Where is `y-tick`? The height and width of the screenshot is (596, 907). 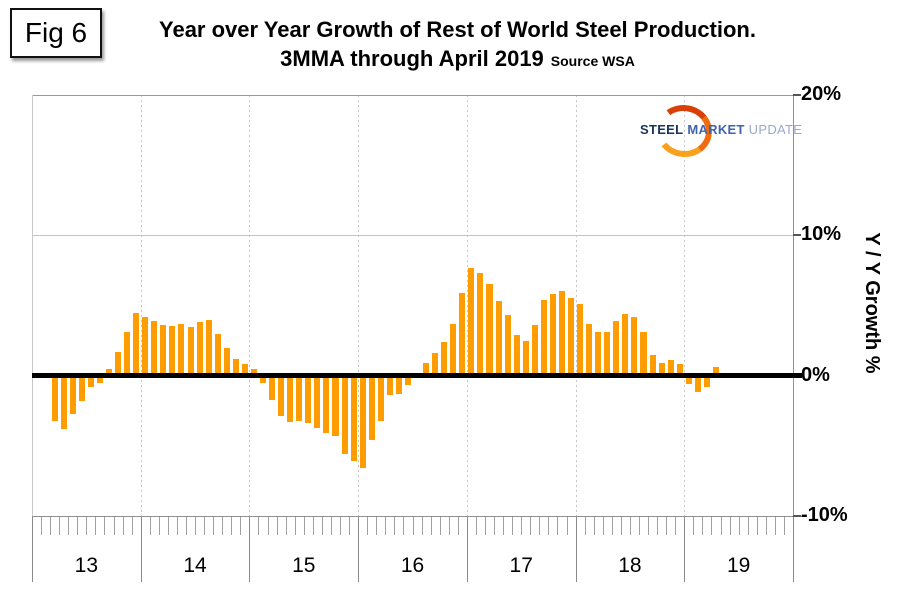
y-tick is located at coordinates (797, 516).